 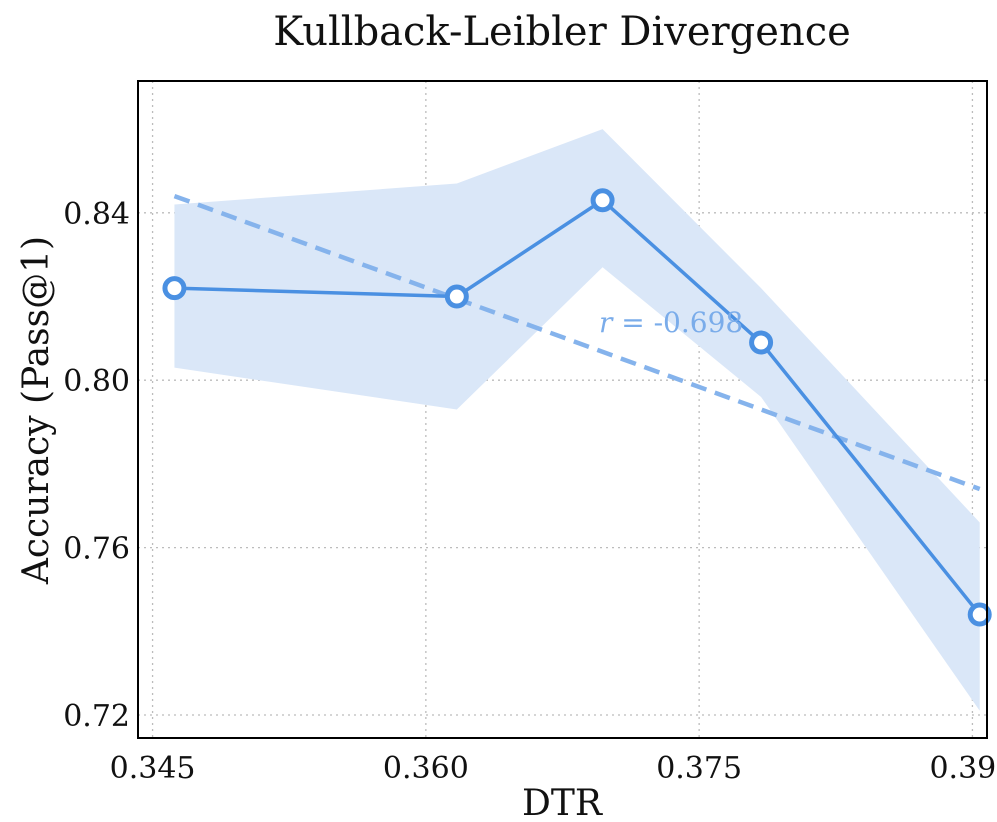 What do you see at coordinates (96, 465) in the screenshot?
I see `y-tick-labels: 0.72 0.76 0.80 0.84` at bounding box center [96, 465].